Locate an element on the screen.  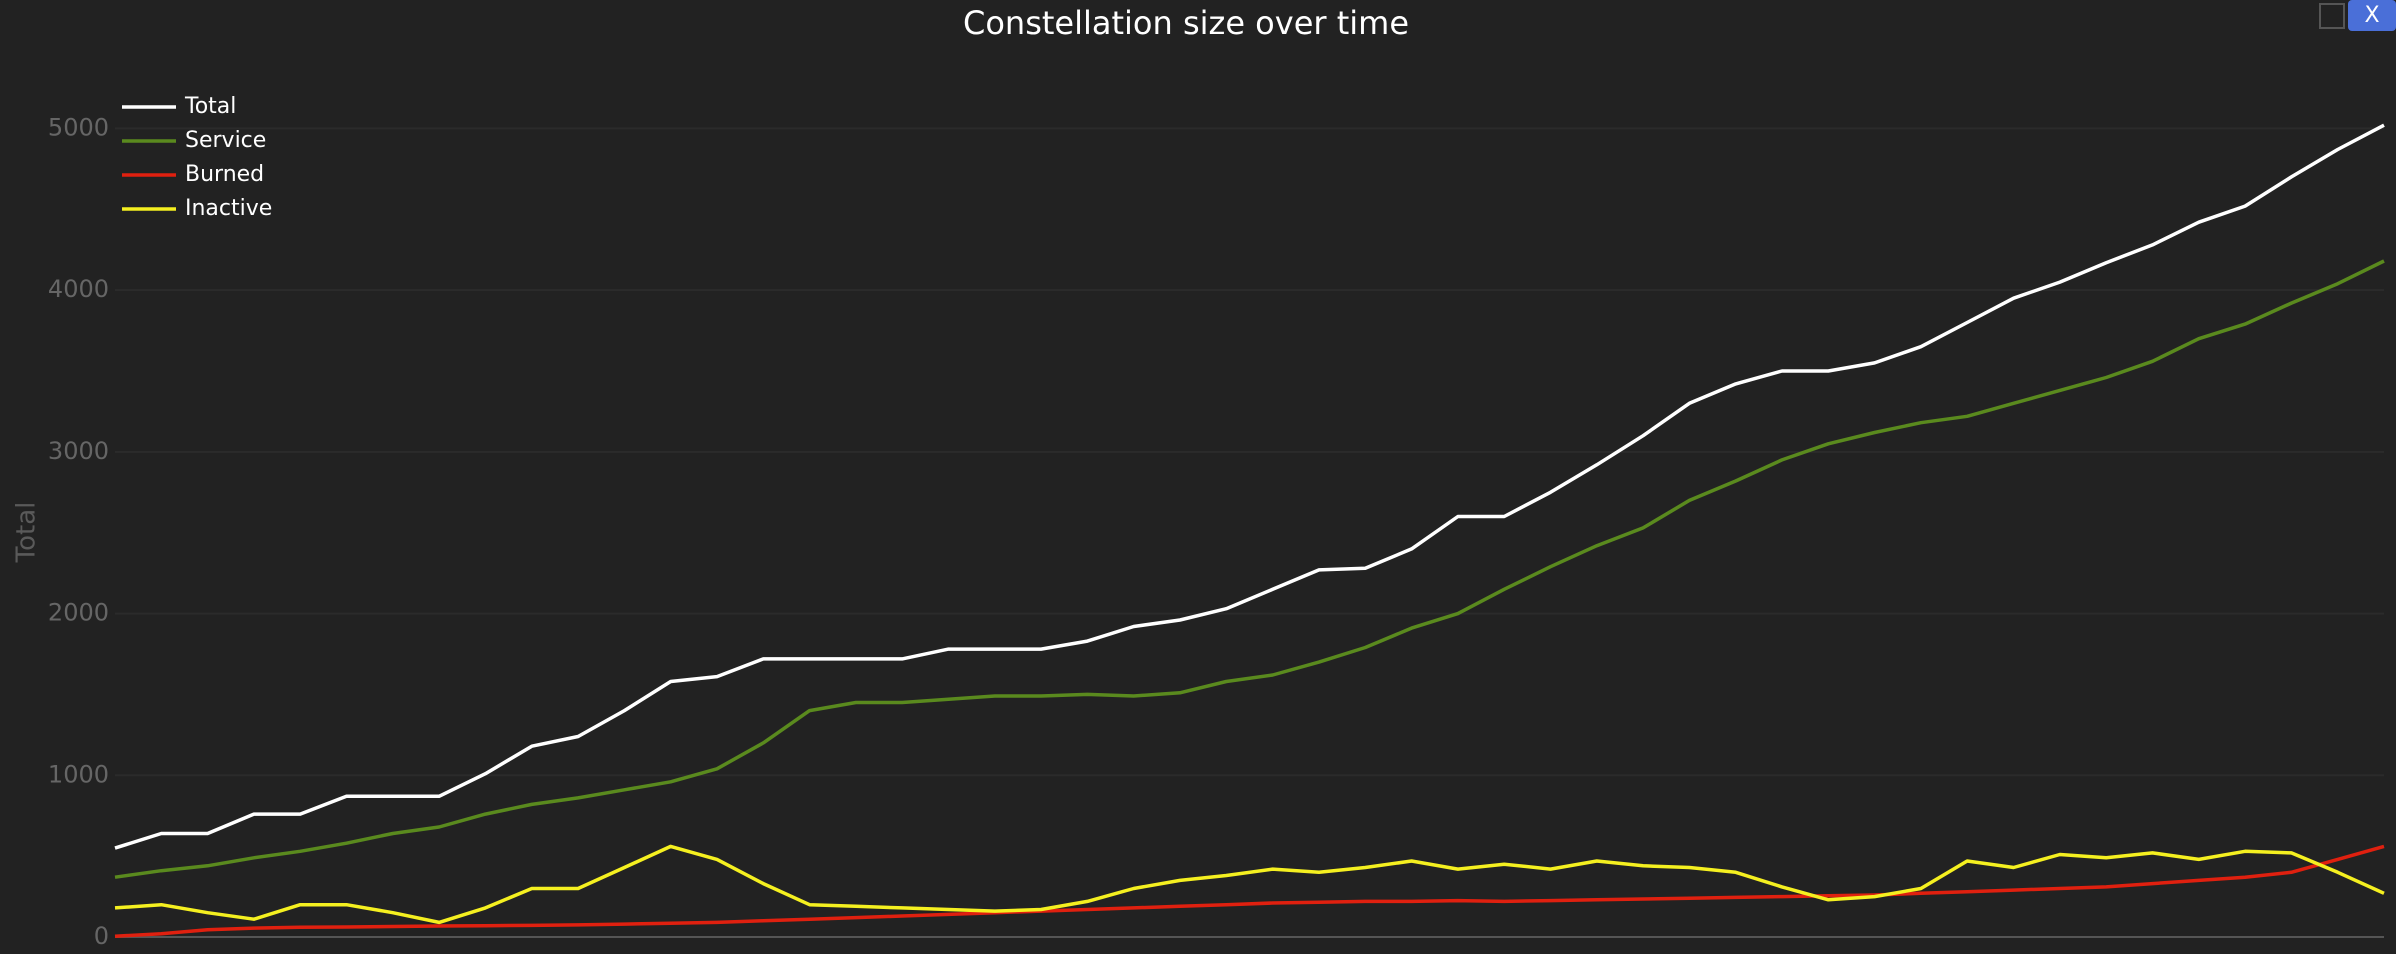
y-tick-label: 0 is located at coordinates (101, 936).